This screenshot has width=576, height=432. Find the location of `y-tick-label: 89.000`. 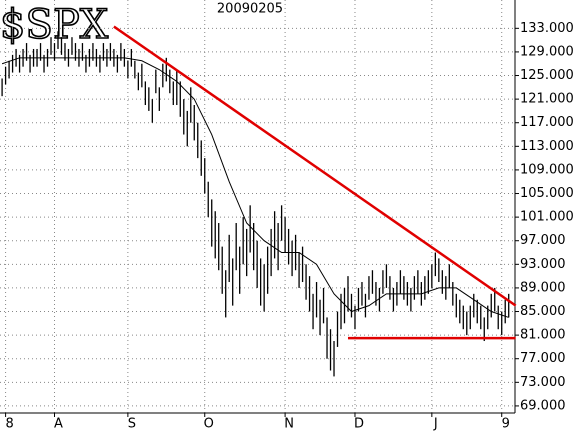

y-tick-label: 89.000 is located at coordinates (543, 287).